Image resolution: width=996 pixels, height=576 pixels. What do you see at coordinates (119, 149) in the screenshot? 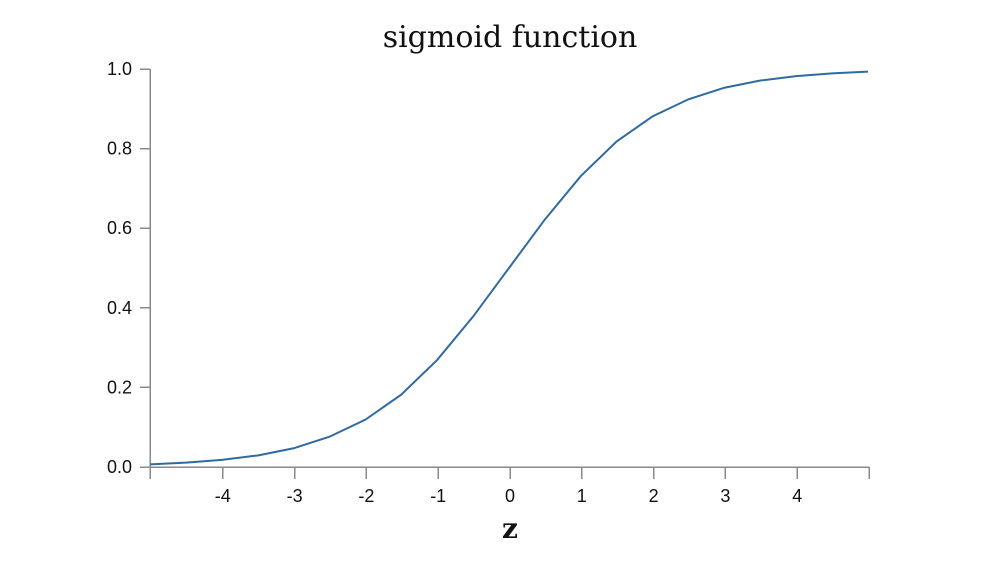
I see `y-tick-label: 0.8` at bounding box center [119, 149].